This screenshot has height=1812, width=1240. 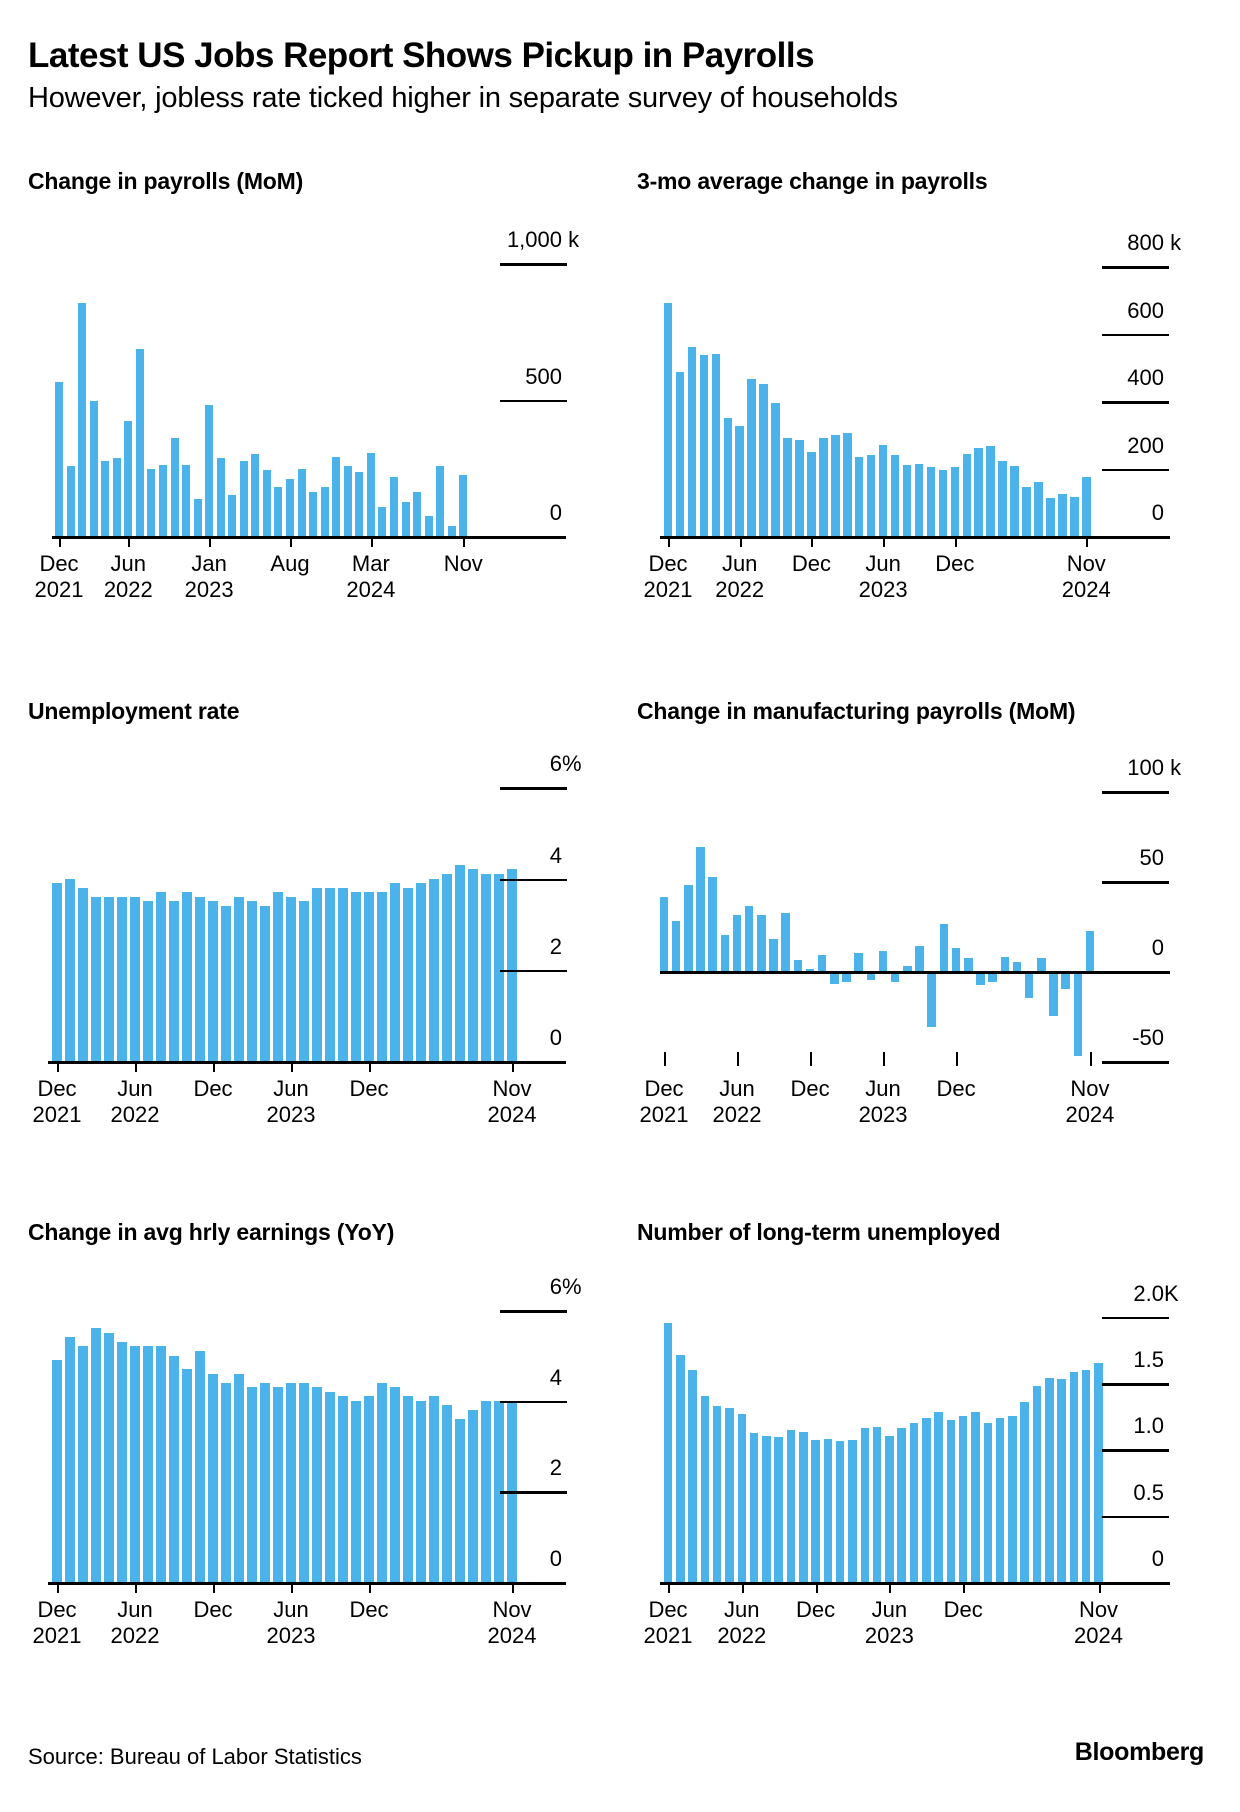 I want to click on chart-title-3mo-average-payrolls: 3-mo average change in payrolls, so click(x=812, y=181).